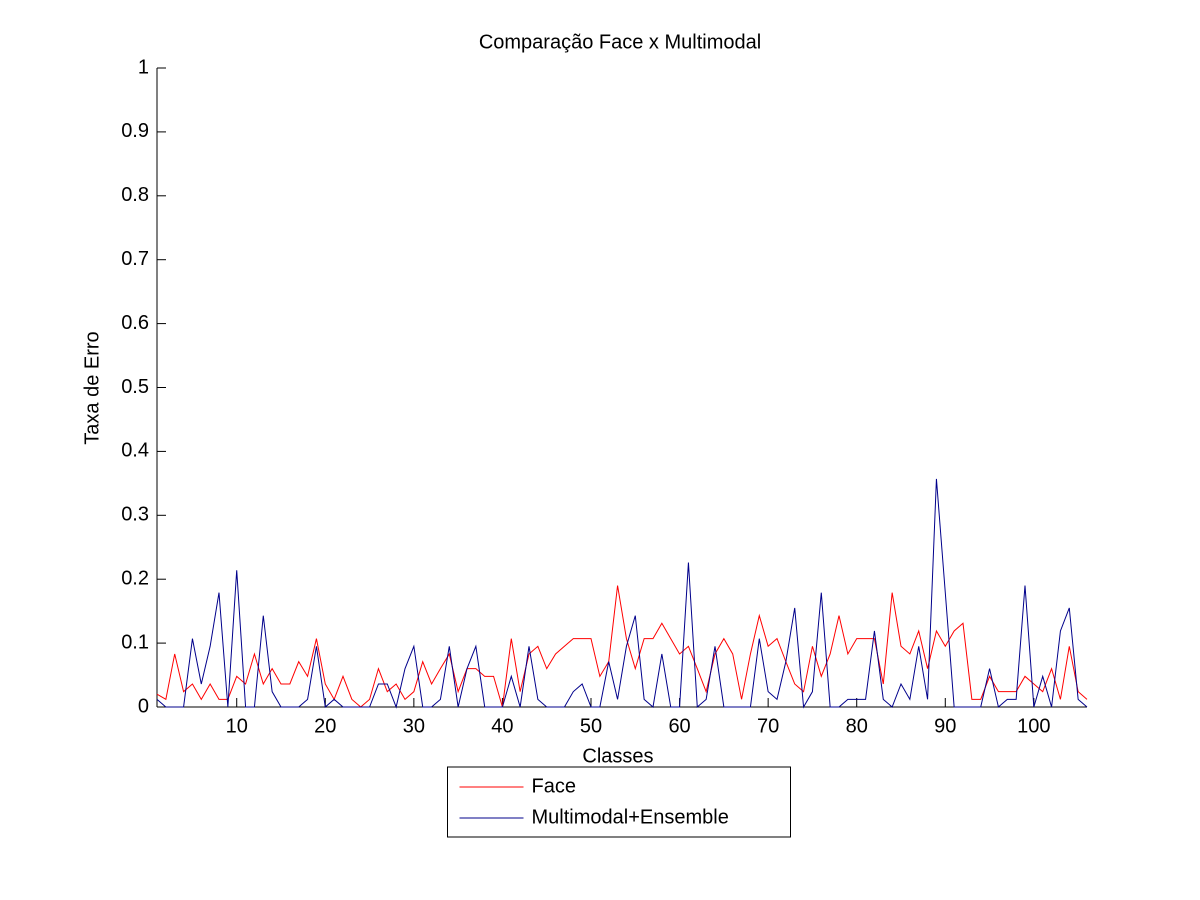  Describe the element at coordinates (135, 515) in the screenshot. I see `y-tick-label: 0.3` at that location.